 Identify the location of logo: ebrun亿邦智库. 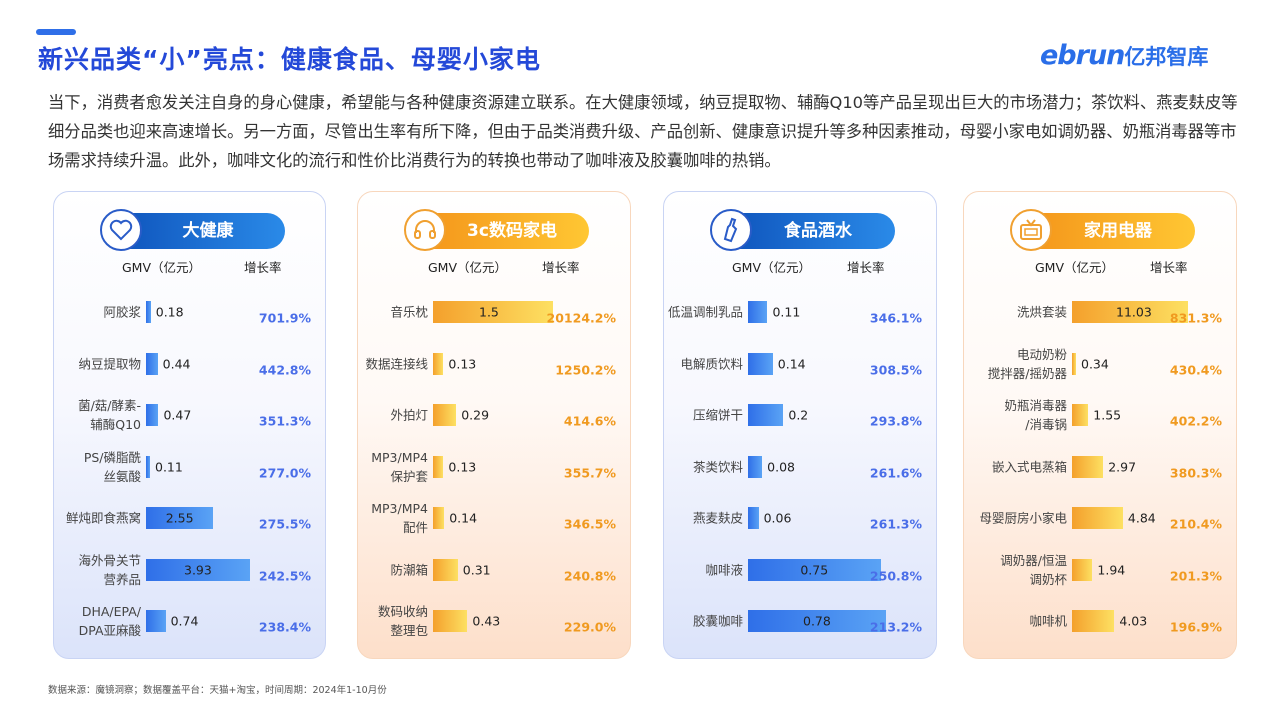
(1124, 55).